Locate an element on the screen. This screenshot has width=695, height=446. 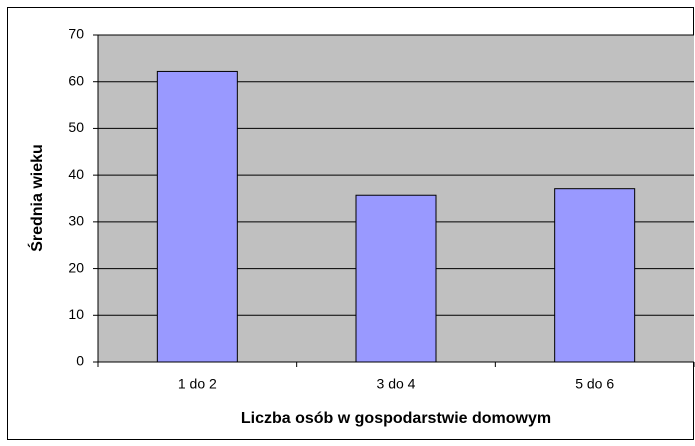
y-tick-label: 30 is located at coordinates (76, 221).